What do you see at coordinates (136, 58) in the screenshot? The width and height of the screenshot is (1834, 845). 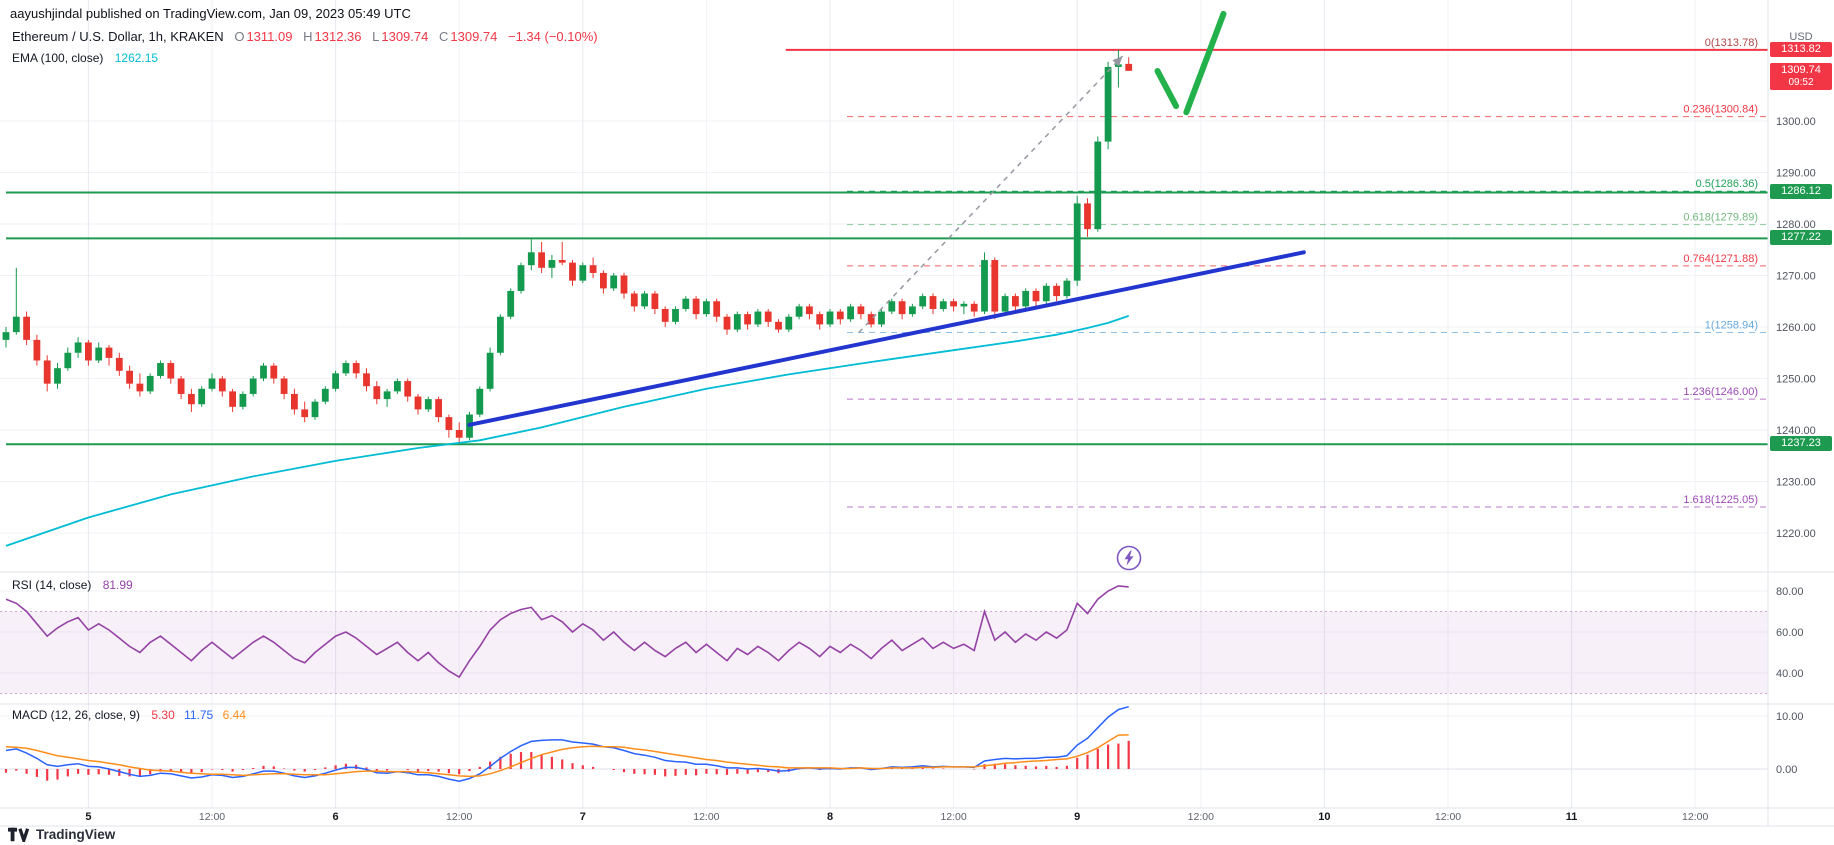 I see `ema-value: 1262.15` at bounding box center [136, 58].